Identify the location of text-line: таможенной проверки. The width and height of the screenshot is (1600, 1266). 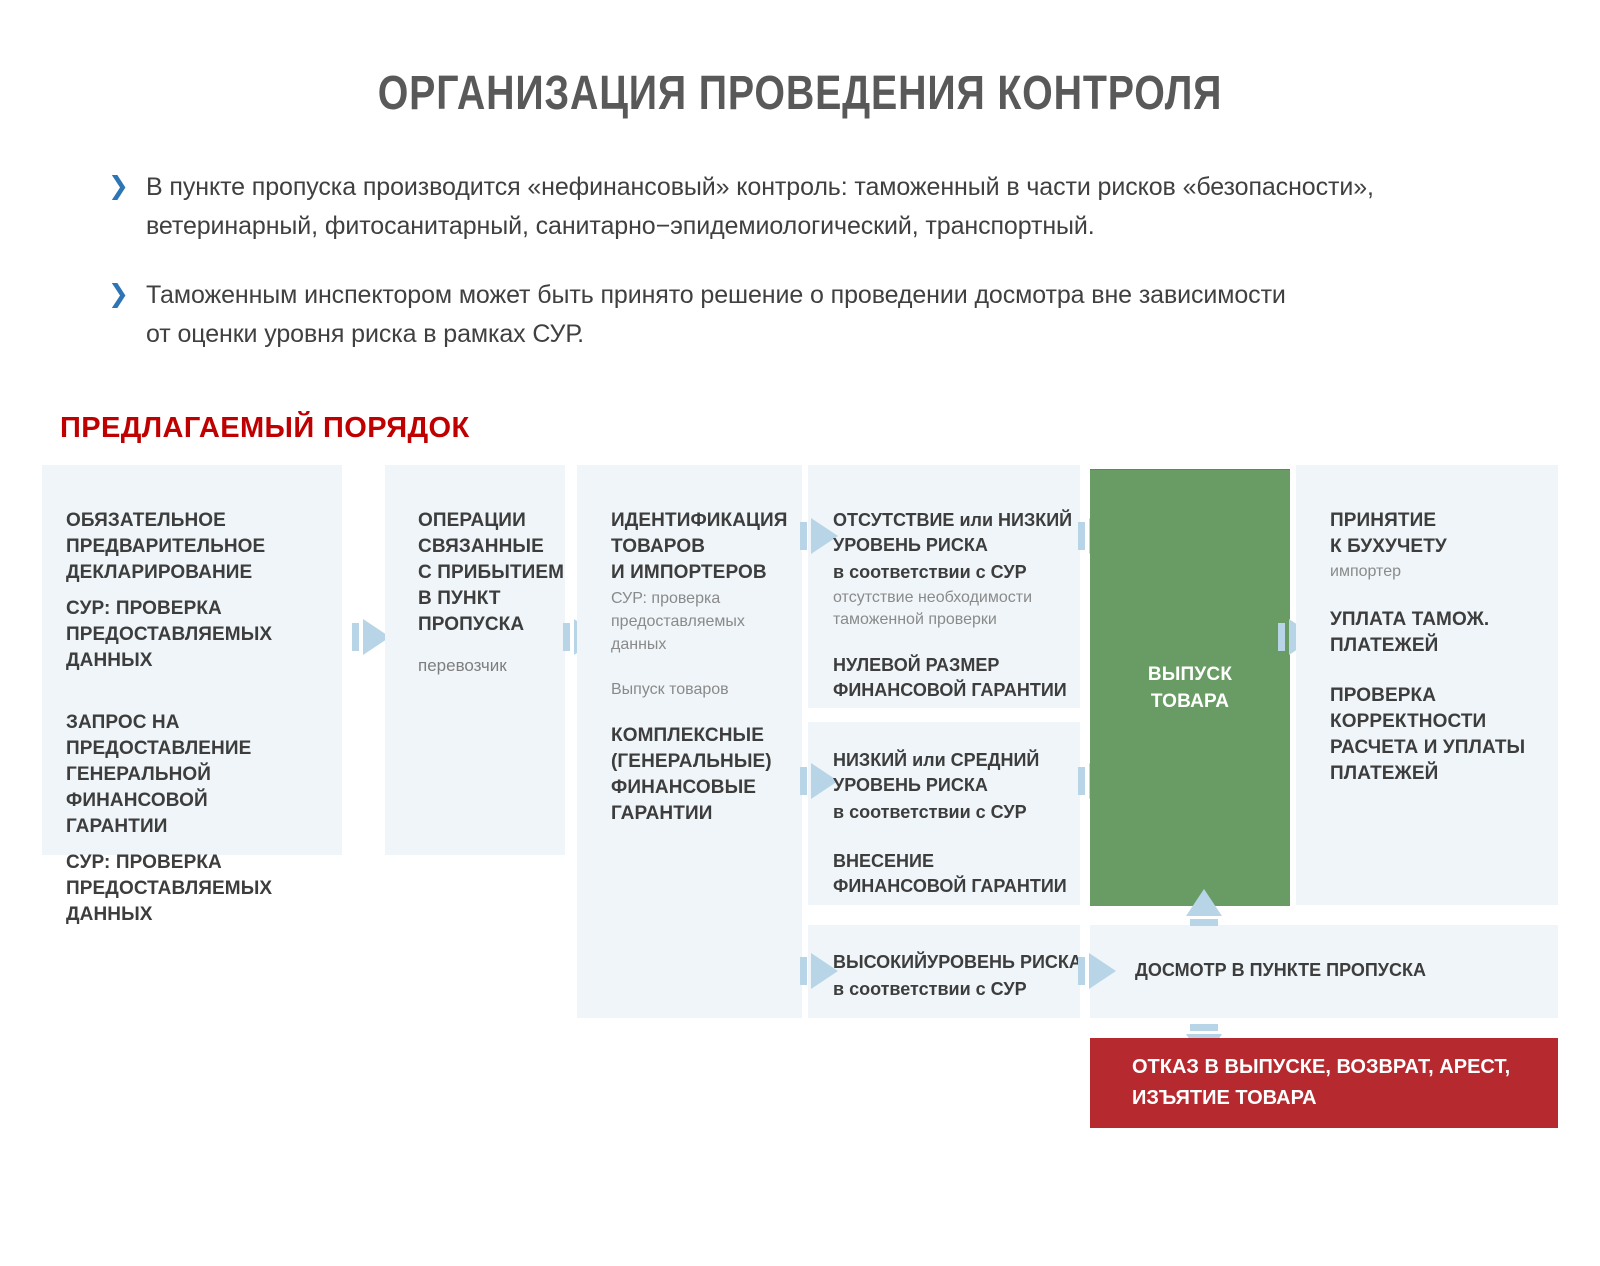
(915, 619).